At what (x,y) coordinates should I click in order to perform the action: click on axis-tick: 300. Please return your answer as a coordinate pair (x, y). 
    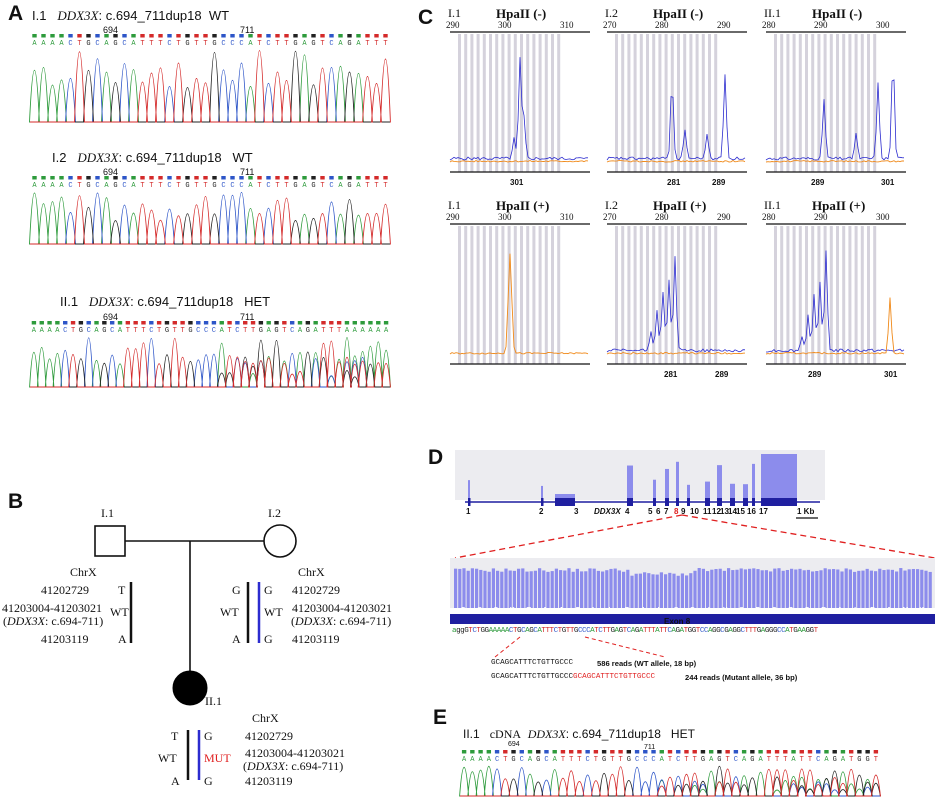
    Looking at the image, I should click on (883, 217).